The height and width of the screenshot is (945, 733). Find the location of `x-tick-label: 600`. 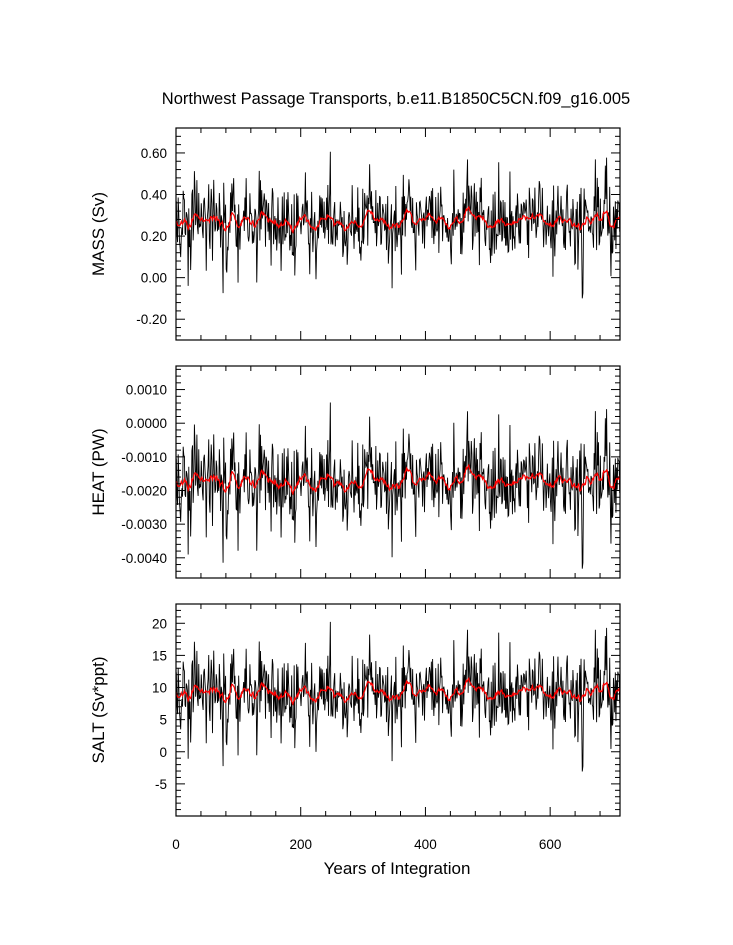

x-tick-label: 600 is located at coordinates (550, 844).